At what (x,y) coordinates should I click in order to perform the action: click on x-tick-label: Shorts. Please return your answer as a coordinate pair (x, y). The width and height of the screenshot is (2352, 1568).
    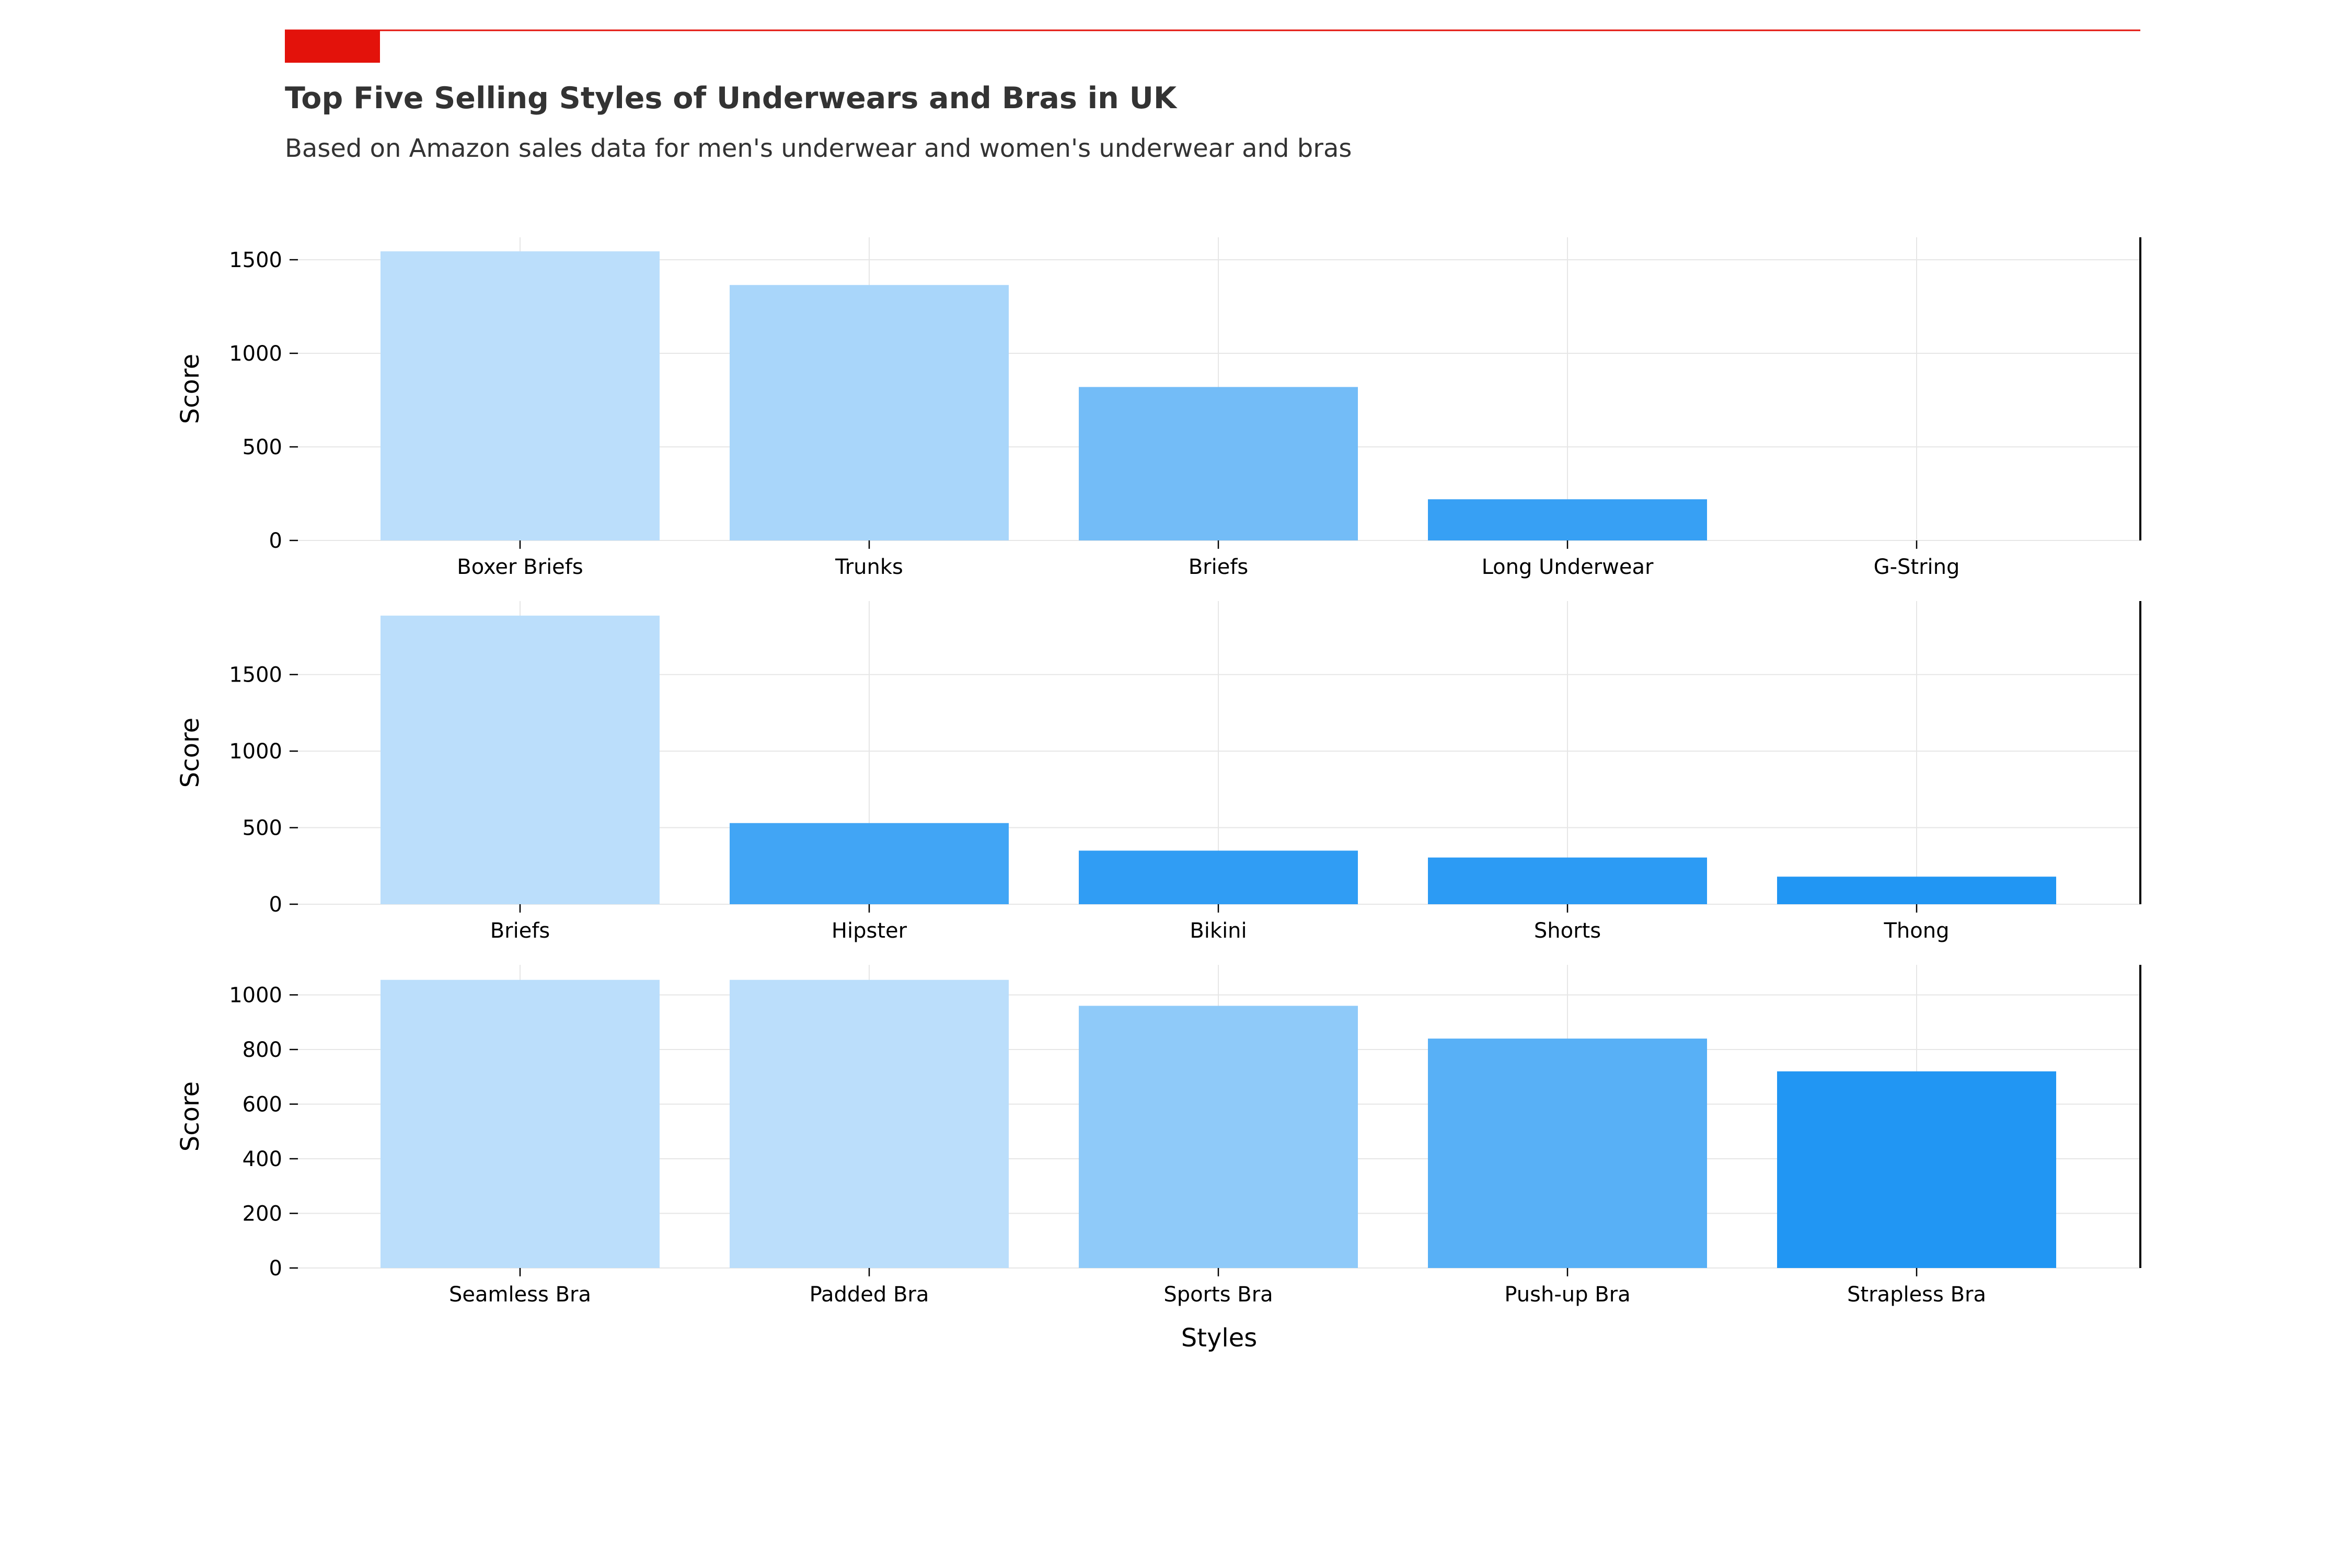
    Looking at the image, I should click on (1567, 931).